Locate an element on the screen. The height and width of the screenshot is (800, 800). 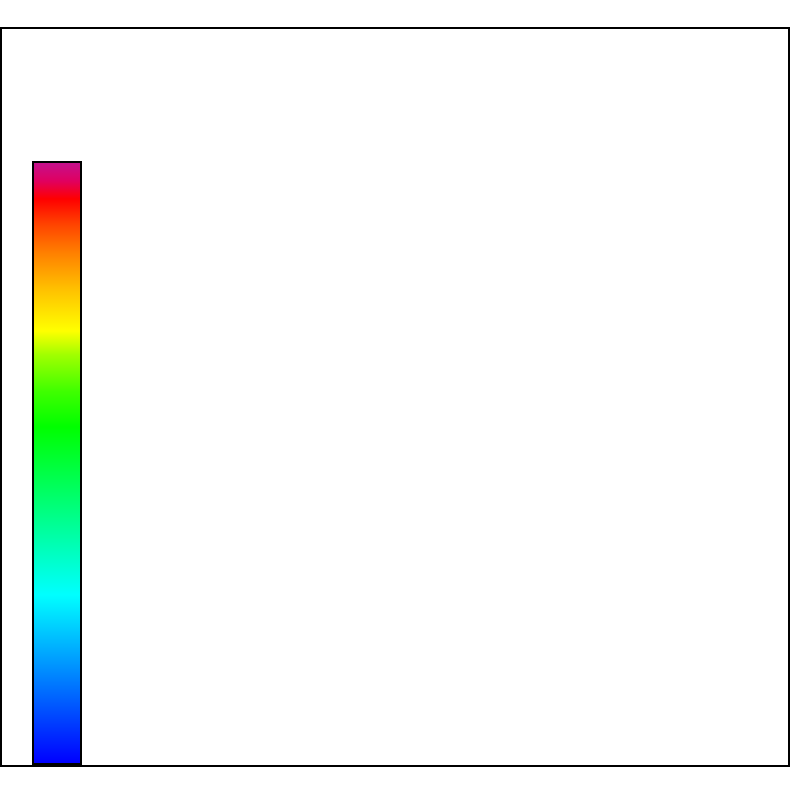
colorbar is located at coordinates (57, 463).